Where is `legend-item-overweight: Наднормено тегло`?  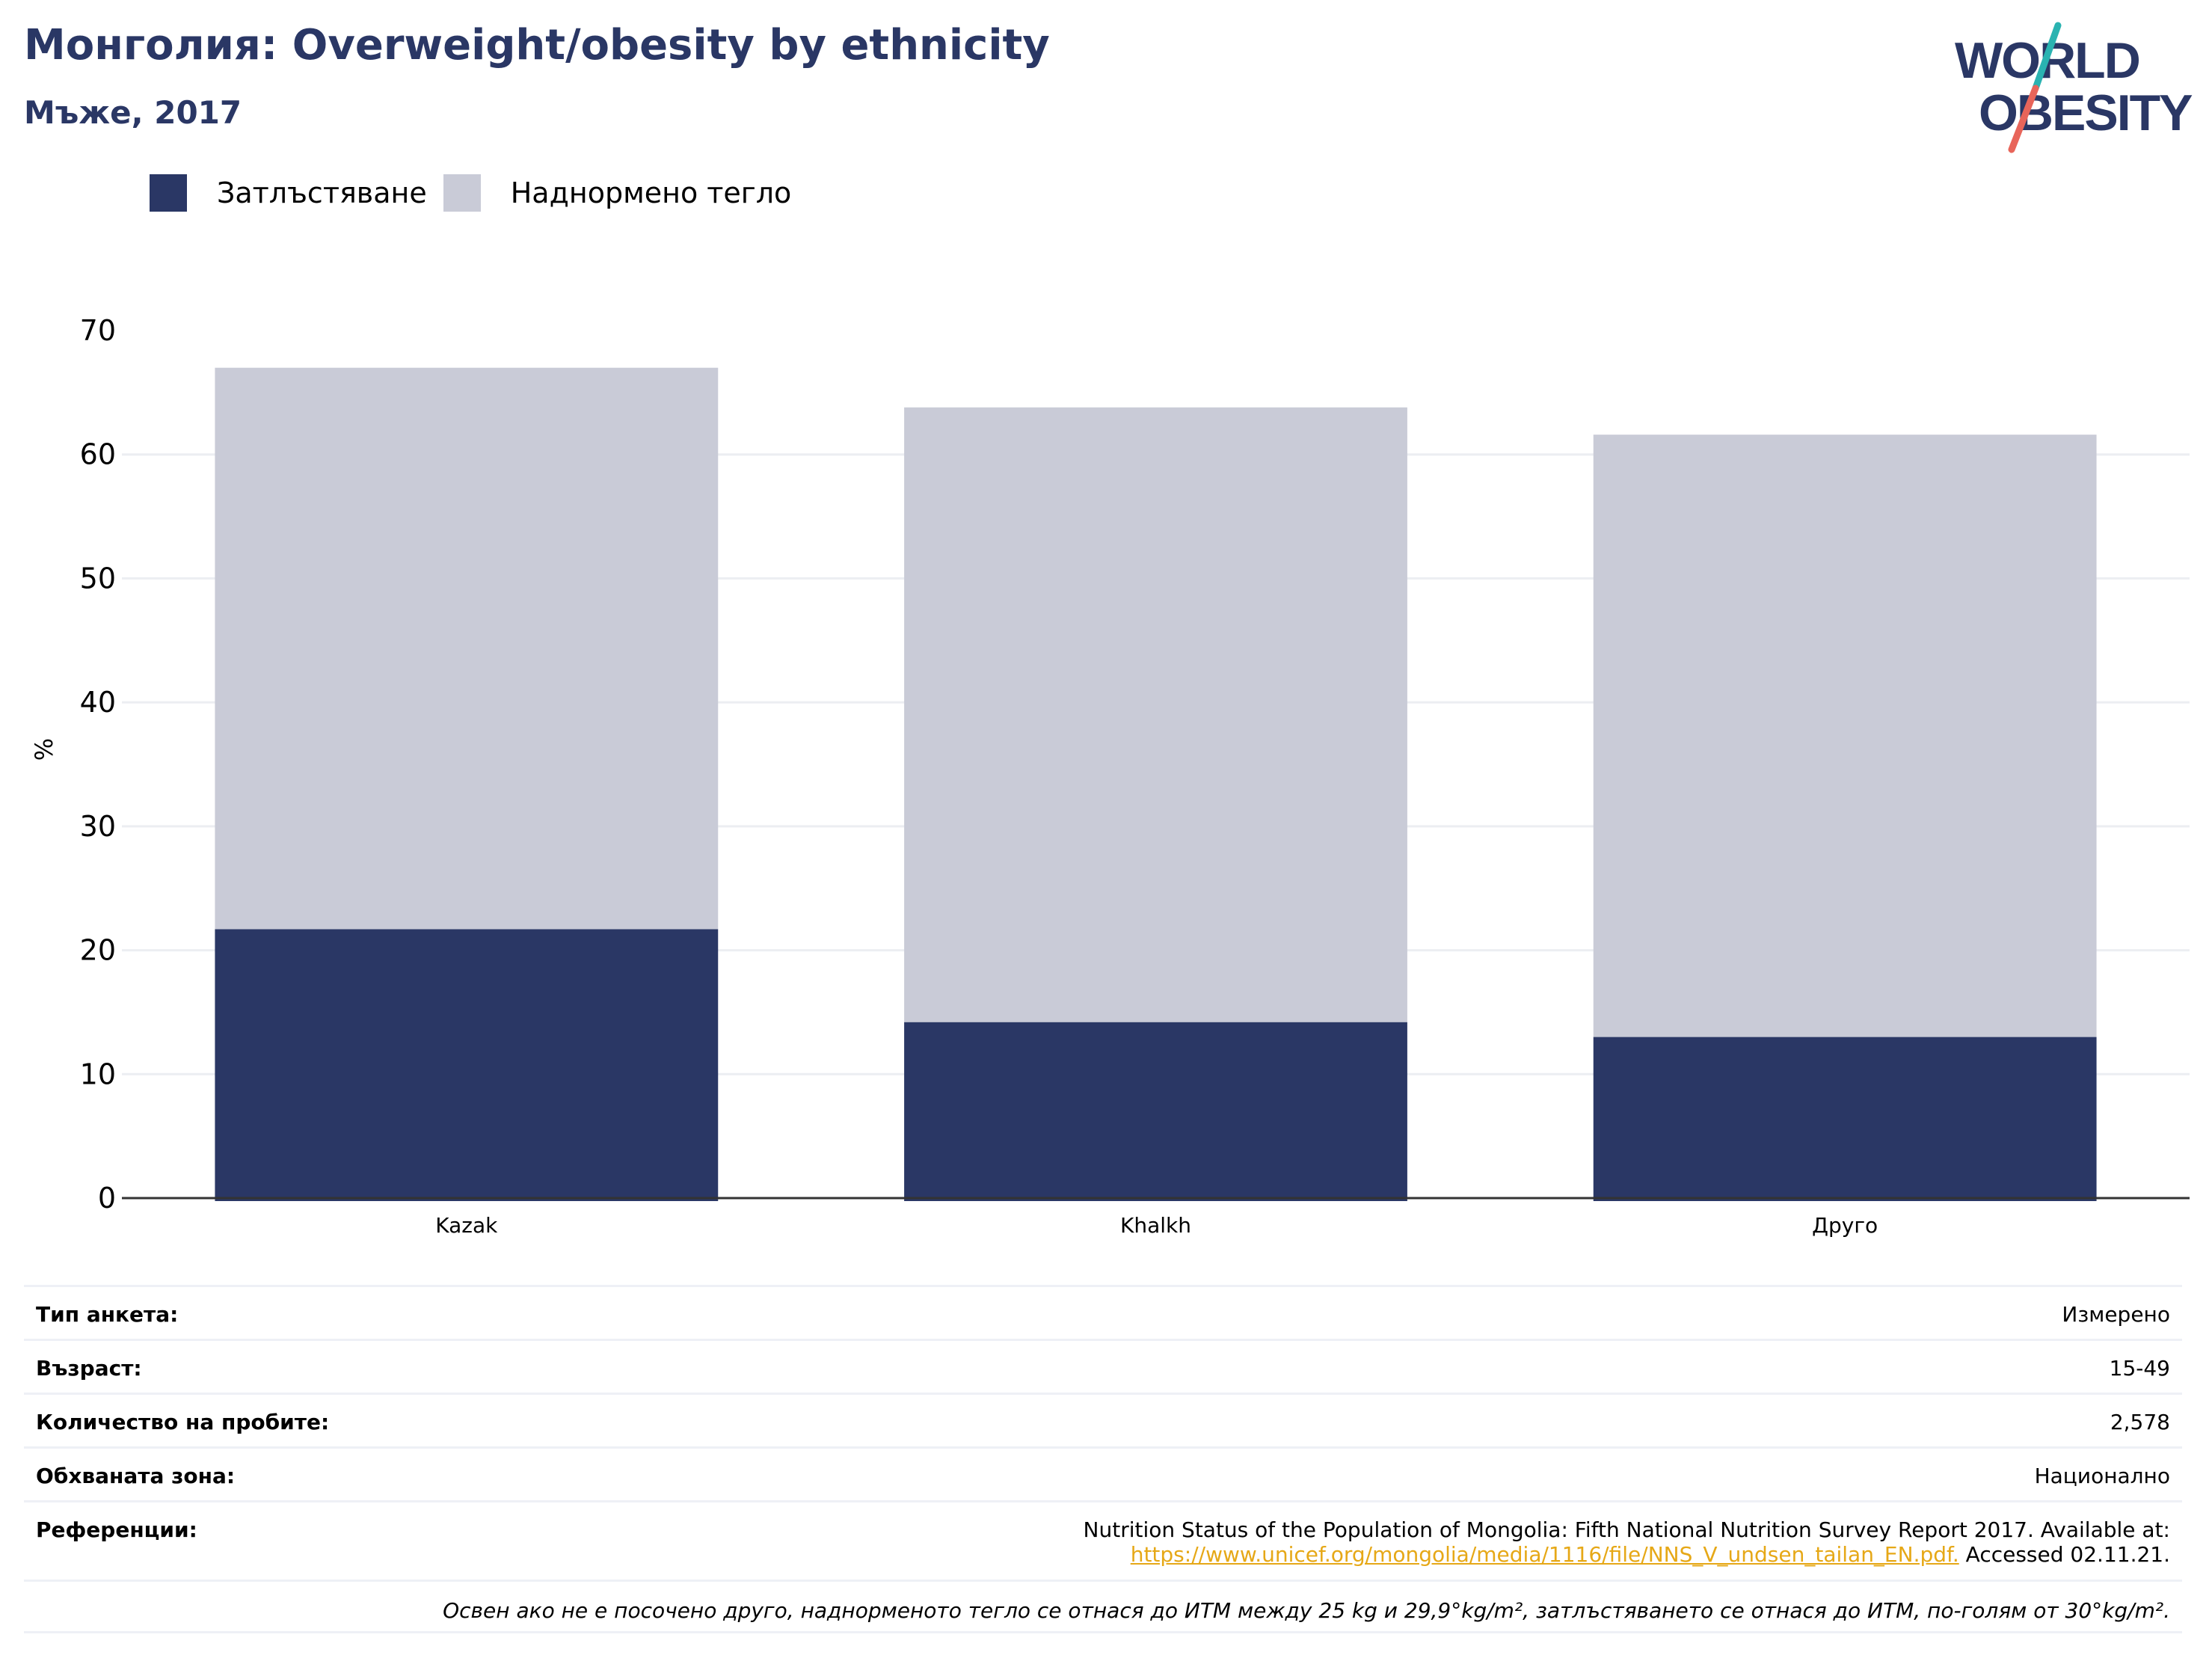
legend-item-overweight: Наднормено тегло is located at coordinates (617, 193).